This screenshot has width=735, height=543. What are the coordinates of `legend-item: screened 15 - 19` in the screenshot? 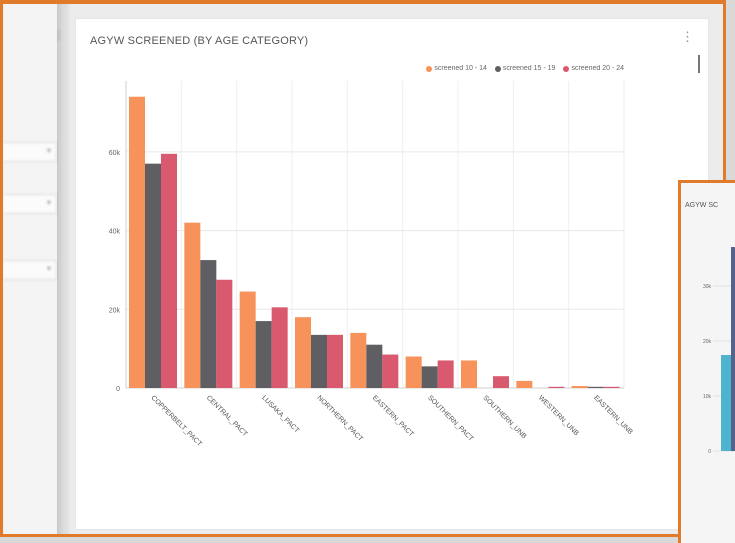 It's located at (525, 68).